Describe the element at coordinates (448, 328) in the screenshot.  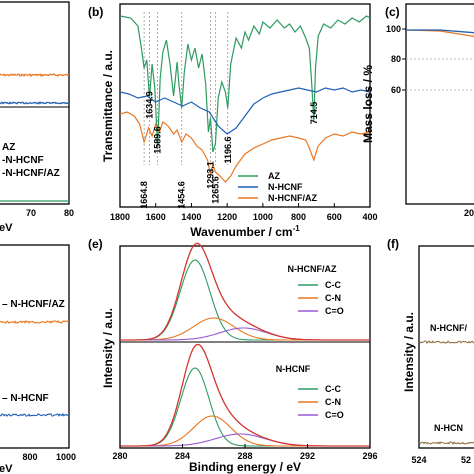
I see `panel-f-label-top: N-HCNF/` at that location.